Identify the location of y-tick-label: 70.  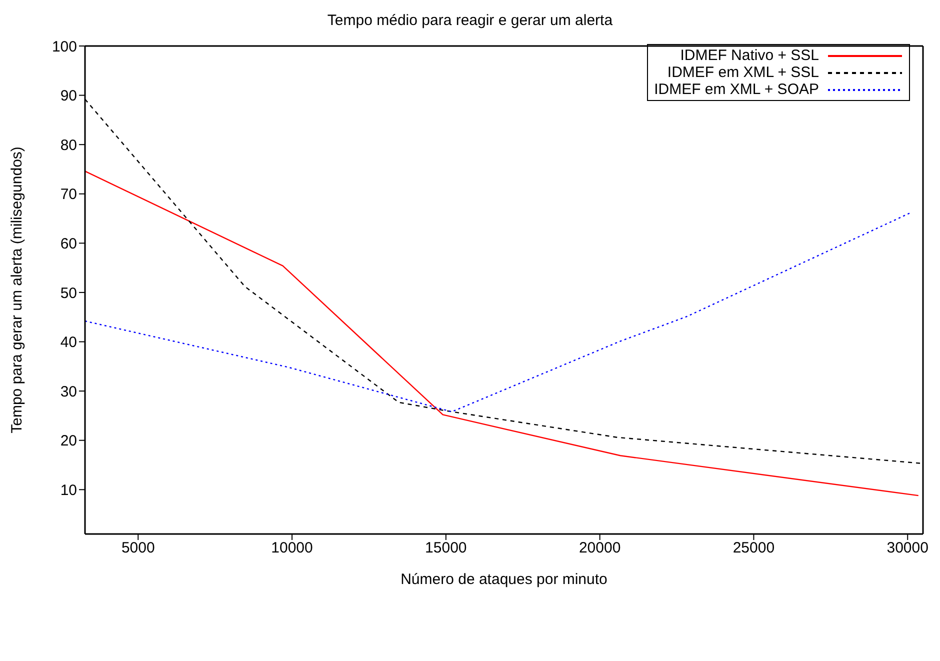
(68, 195).